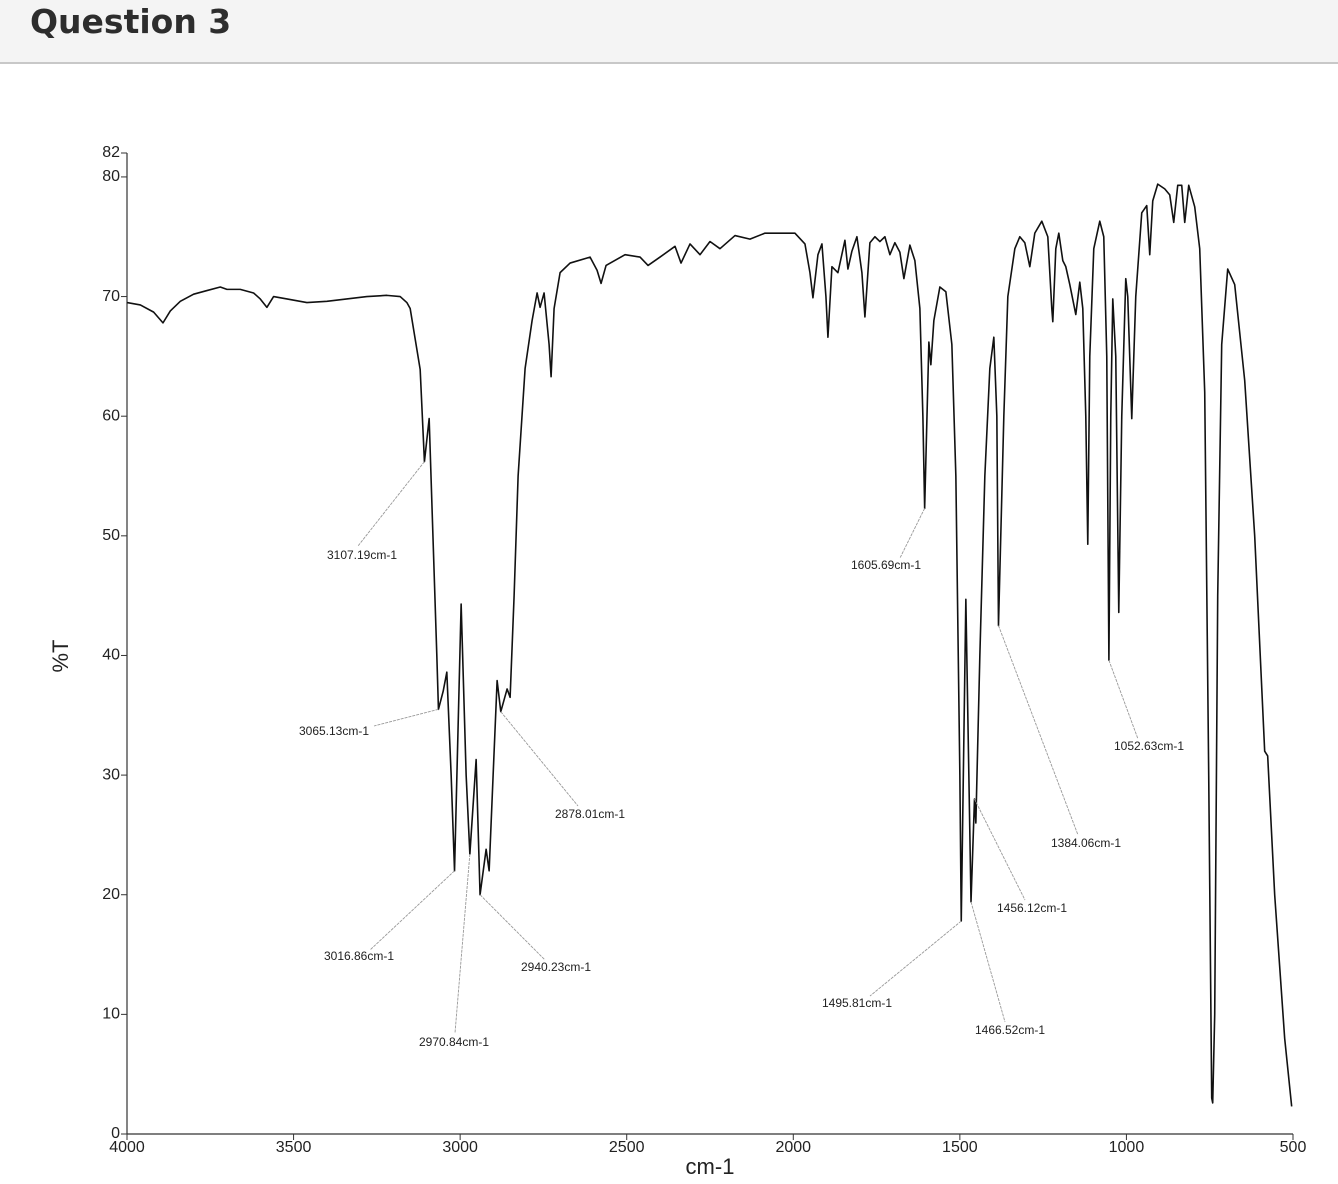 The height and width of the screenshot is (1184, 1338). What do you see at coordinates (1293, 1147) in the screenshot?
I see `x-tick-label: 500` at bounding box center [1293, 1147].